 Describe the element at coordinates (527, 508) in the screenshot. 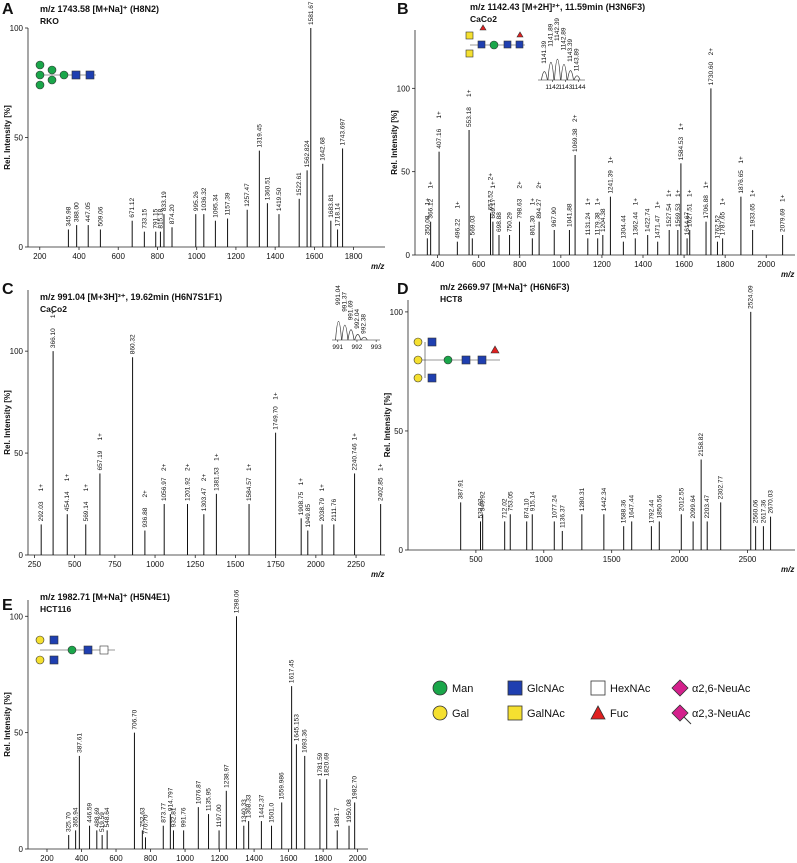

I see `peak-label: 874.10` at that location.